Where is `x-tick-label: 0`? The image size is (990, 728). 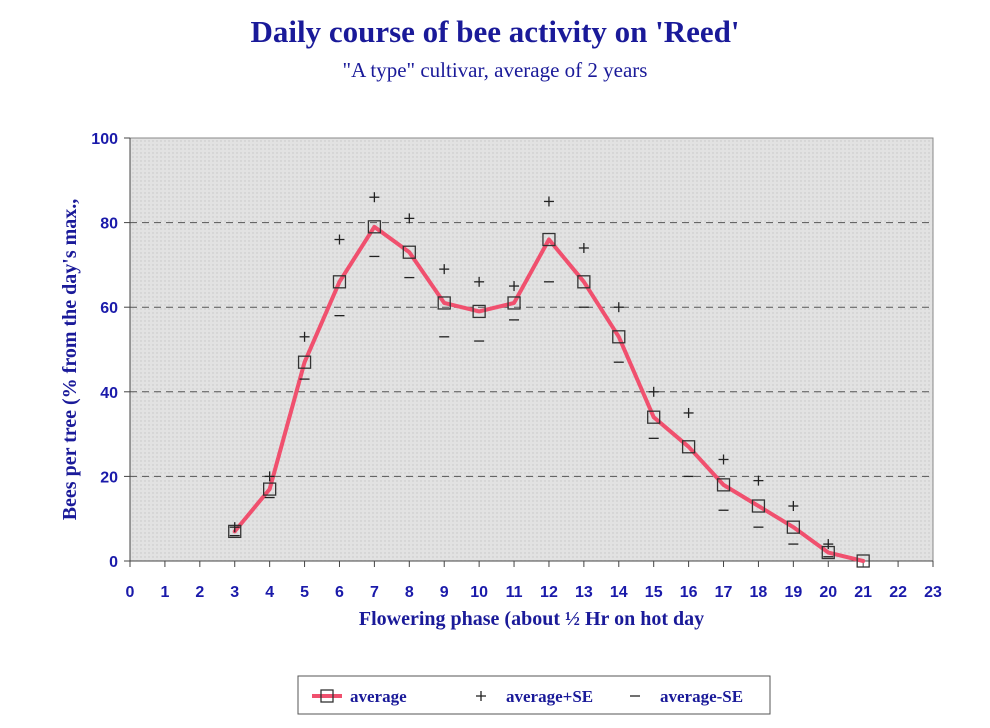 x-tick-label: 0 is located at coordinates (130, 592).